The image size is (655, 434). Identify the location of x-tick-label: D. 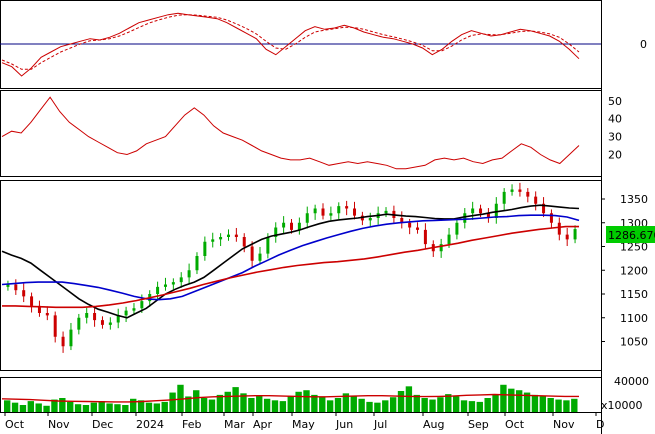
(600, 424).